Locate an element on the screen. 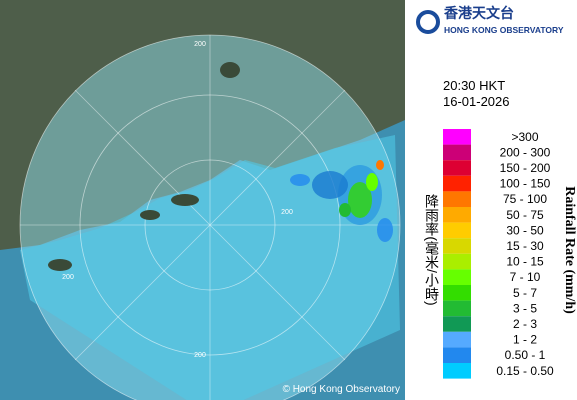  legend-label: 15 - 30 is located at coordinates (525, 246).